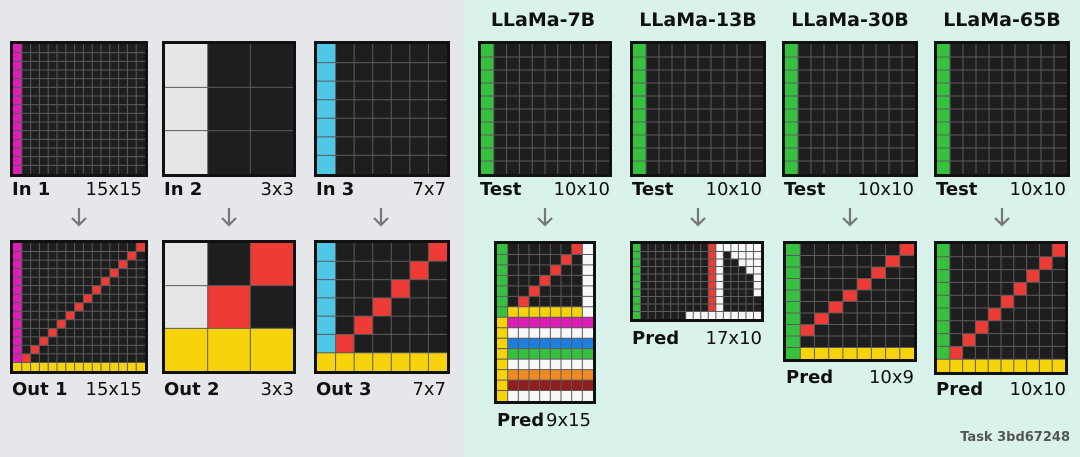 The image size is (1080, 457). Describe the element at coordinates (79, 217) in the screenshot. I see `arrow-down-icon` at that location.